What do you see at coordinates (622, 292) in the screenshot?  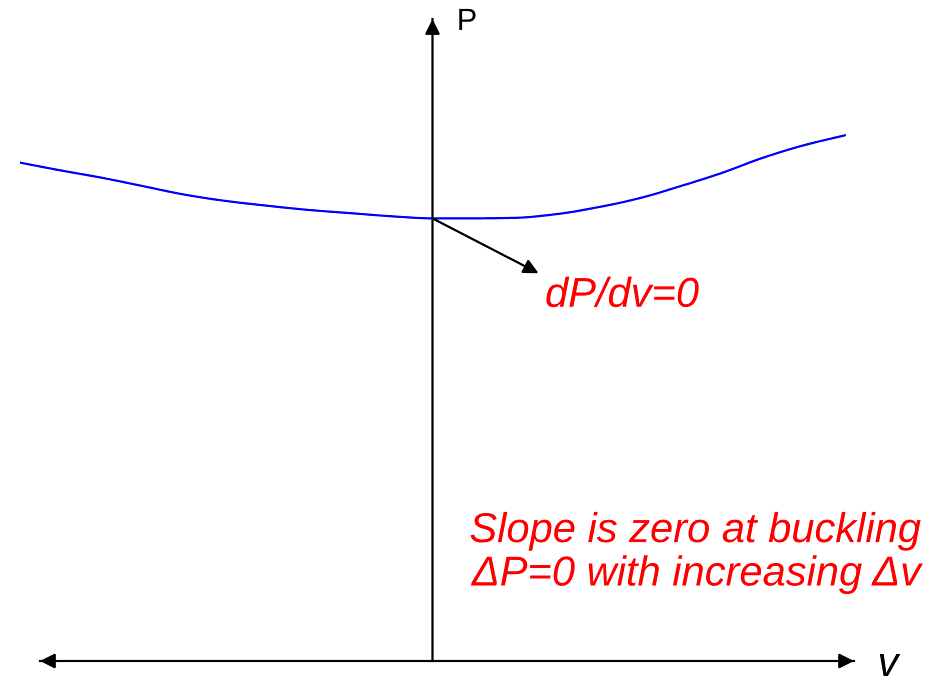 I see `annotation: dP/dv=0` at bounding box center [622, 292].